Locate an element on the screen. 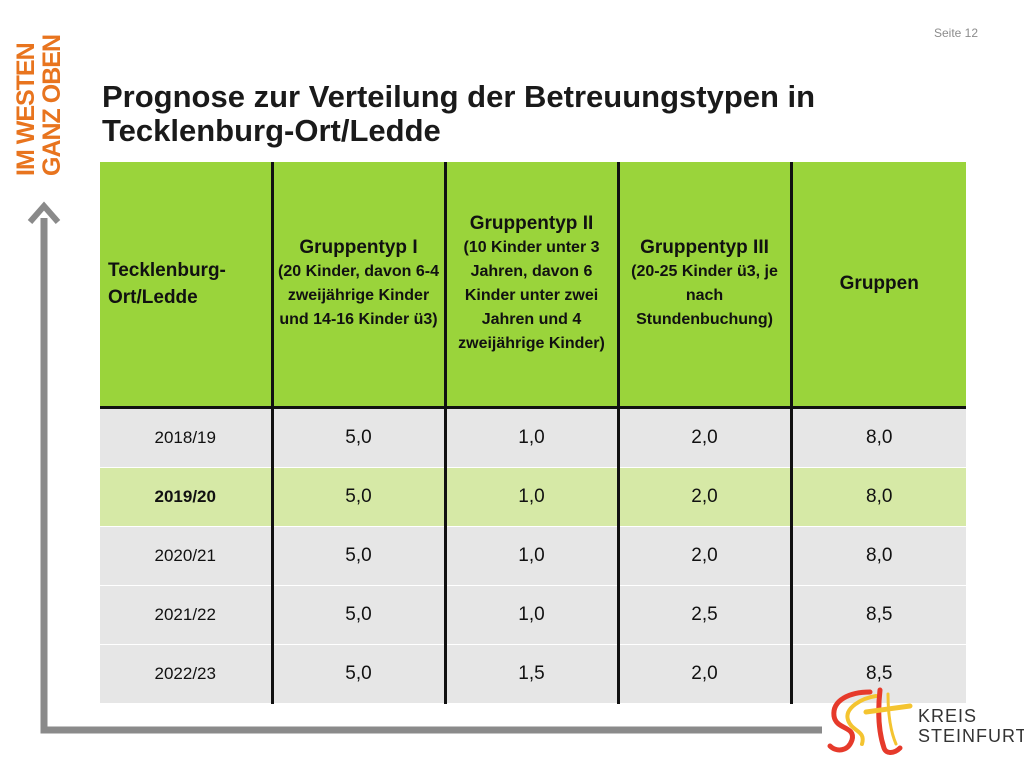 This screenshot has width=1024, height=768. brand-slogan-line2: GANZ OBEN is located at coordinates (52, 105).